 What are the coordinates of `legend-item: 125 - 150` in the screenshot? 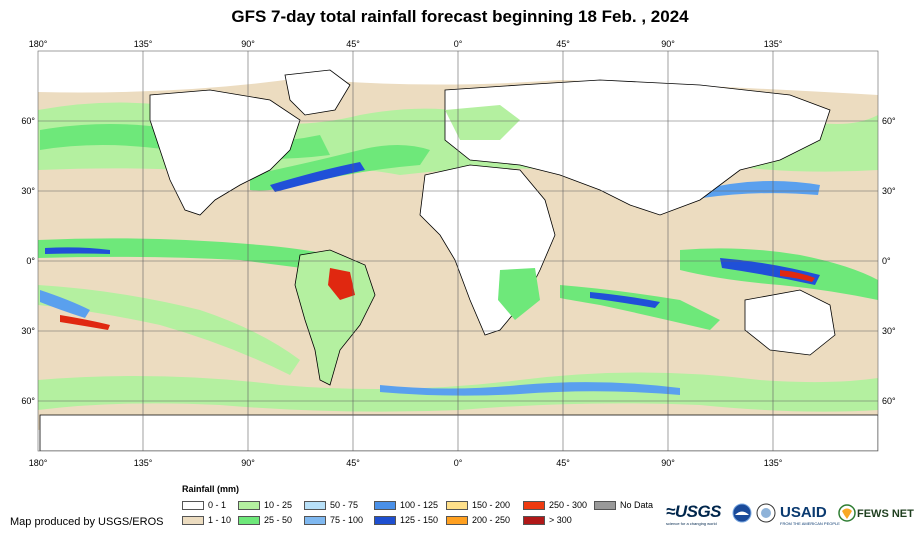 It's located at (406, 520).